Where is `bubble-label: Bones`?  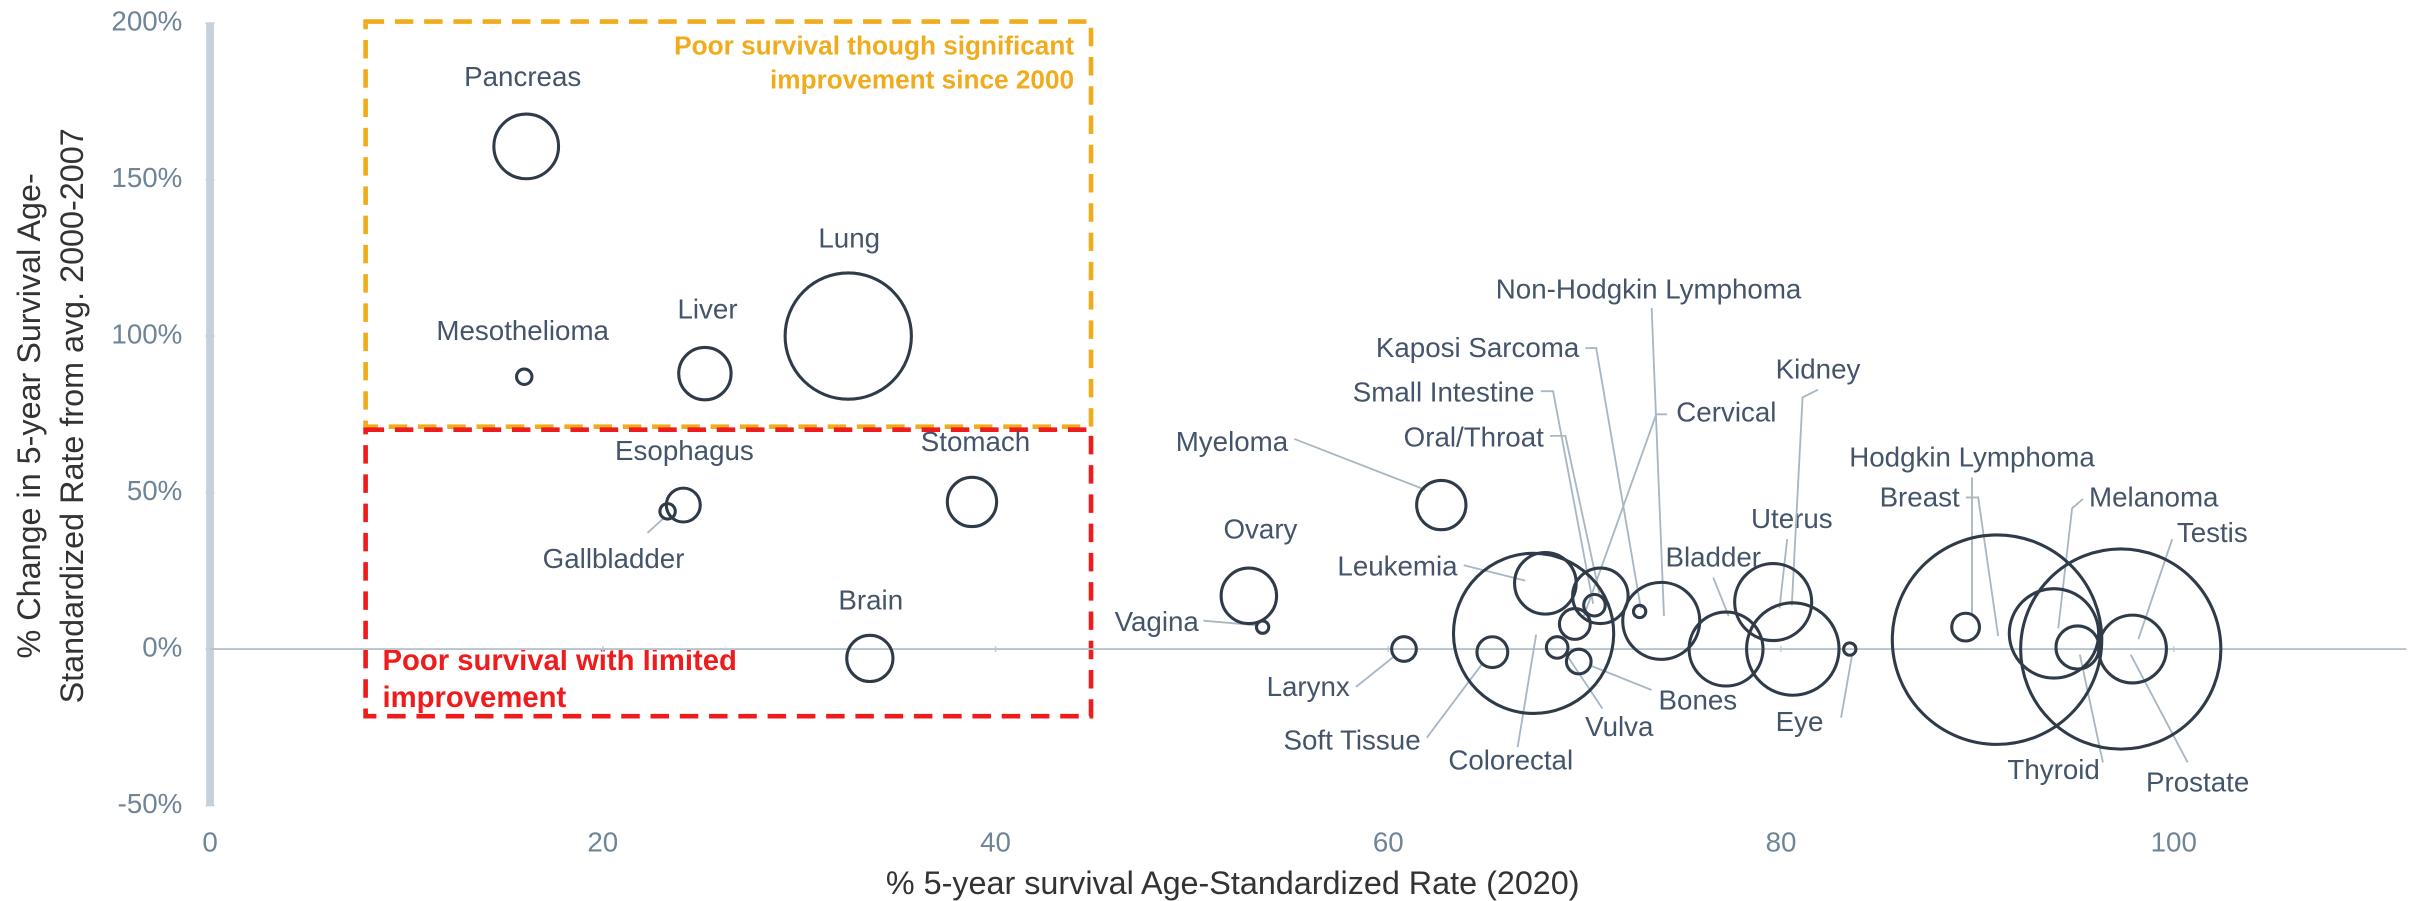
bubble-label: Bones is located at coordinates (1698, 700).